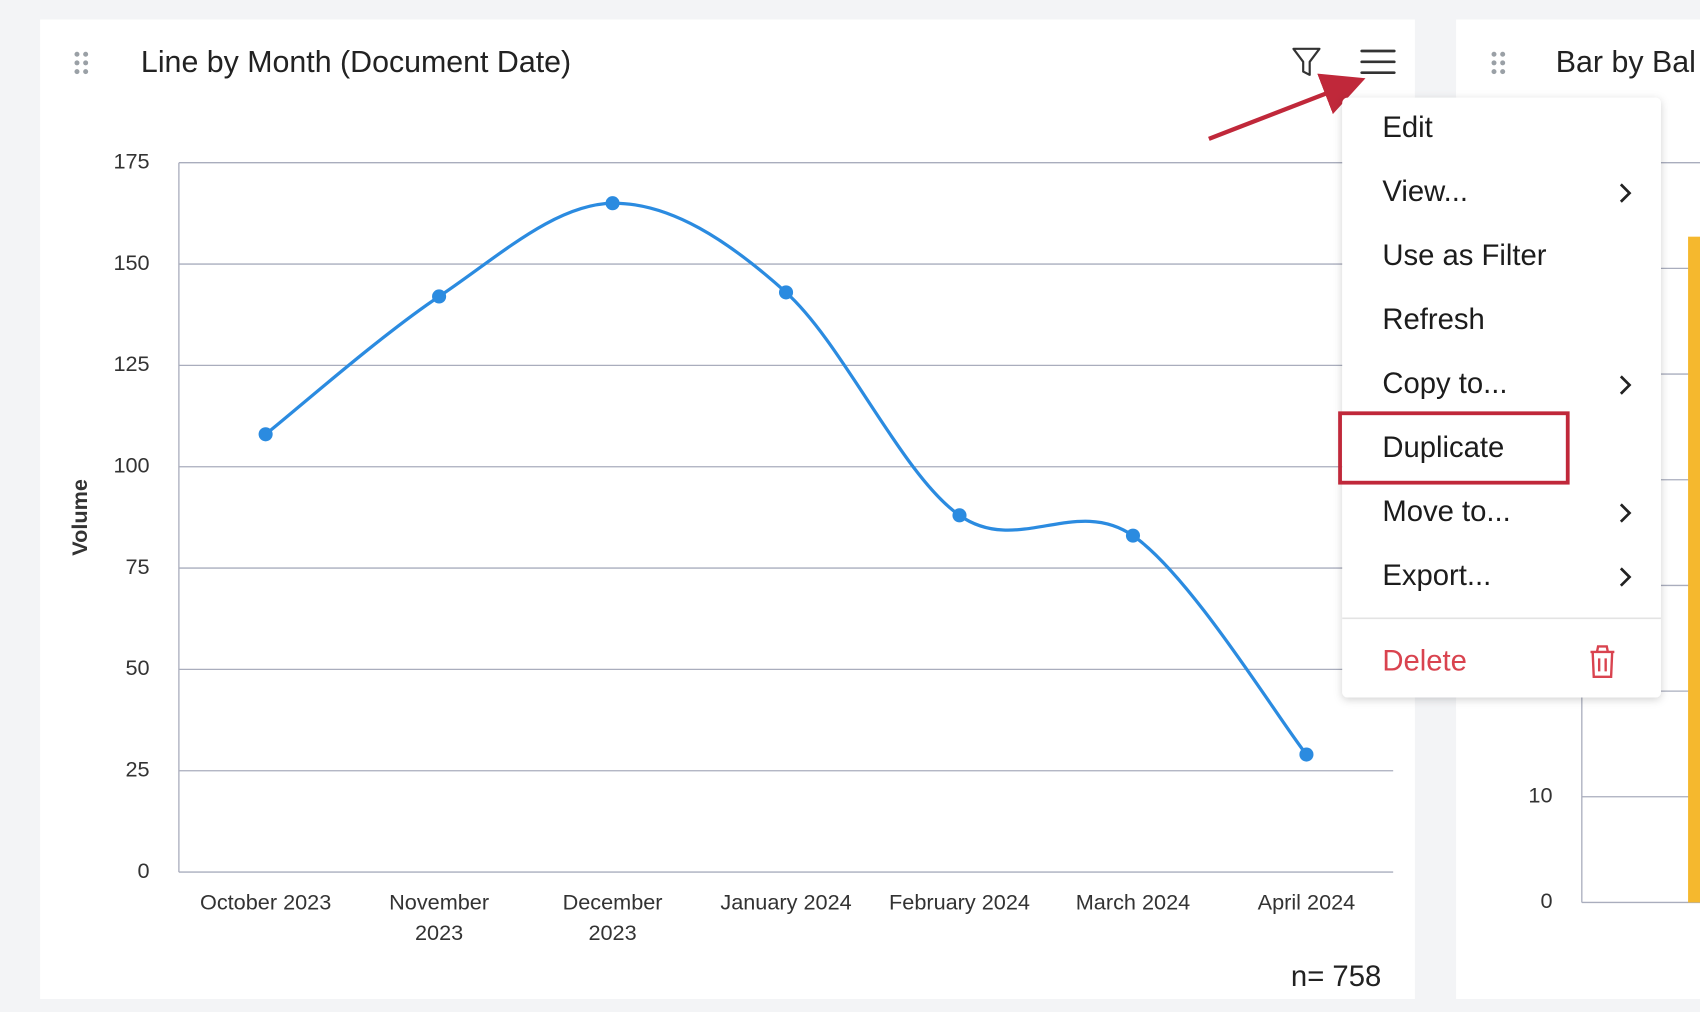 This screenshot has height=1012, width=1700. Describe the element at coordinates (1694, 569) in the screenshot. I see `bar` at that location.